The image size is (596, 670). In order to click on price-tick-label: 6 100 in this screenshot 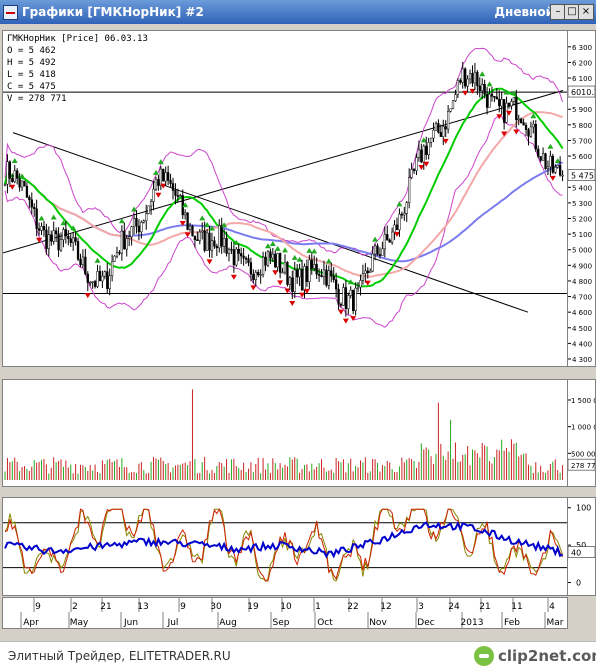, I will do `click(582, 79)`.